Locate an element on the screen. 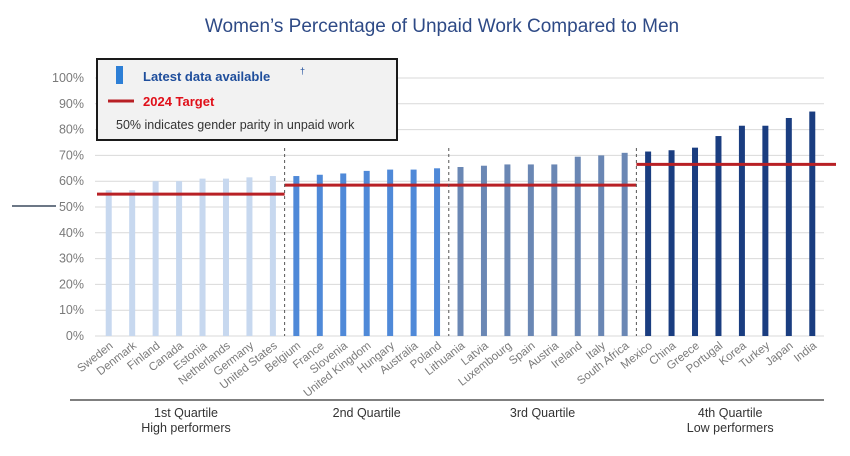  y-axis: 0% 10% 20% 30% 40% 50% 60% 70% 80% 90% 100% is located at coordinates (68, 207).